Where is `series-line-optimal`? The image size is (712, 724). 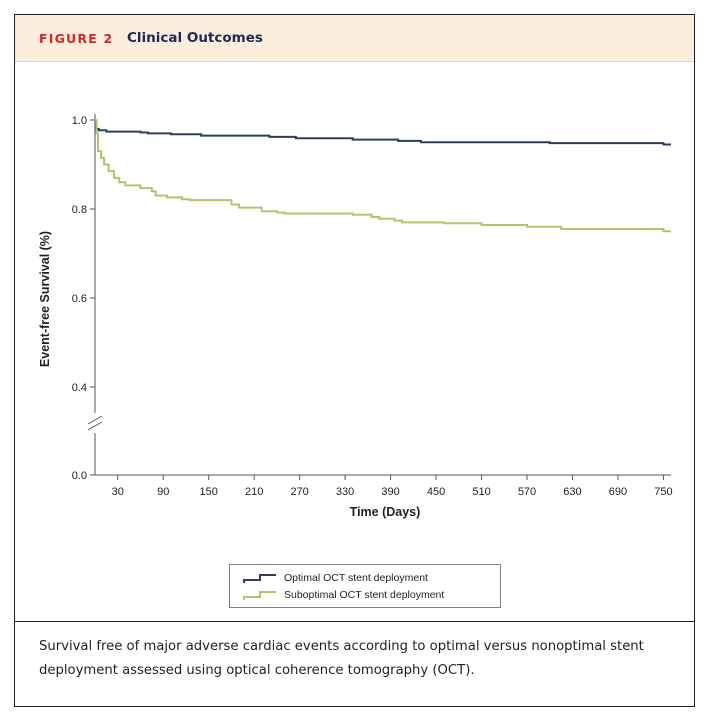
series-line-optimal is located at coordinates (383, 132).